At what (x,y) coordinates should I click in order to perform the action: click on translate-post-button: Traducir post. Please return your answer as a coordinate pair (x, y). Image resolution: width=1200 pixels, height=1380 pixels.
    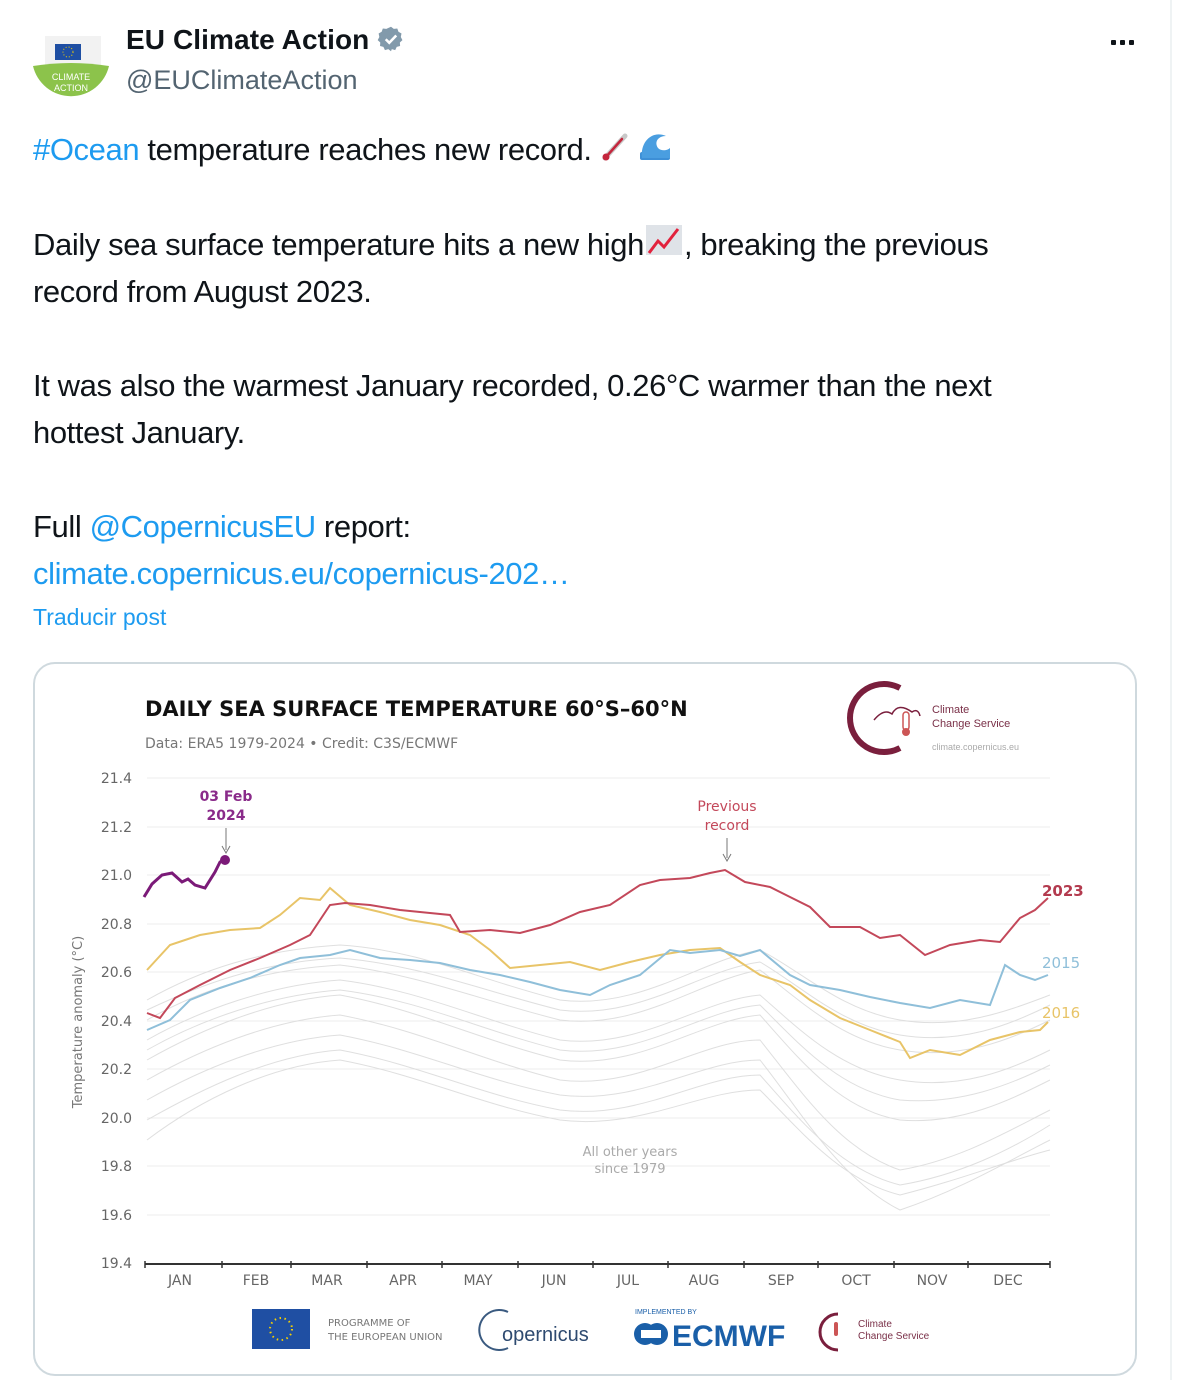
    Looking at the image, I should click on (100, 617).